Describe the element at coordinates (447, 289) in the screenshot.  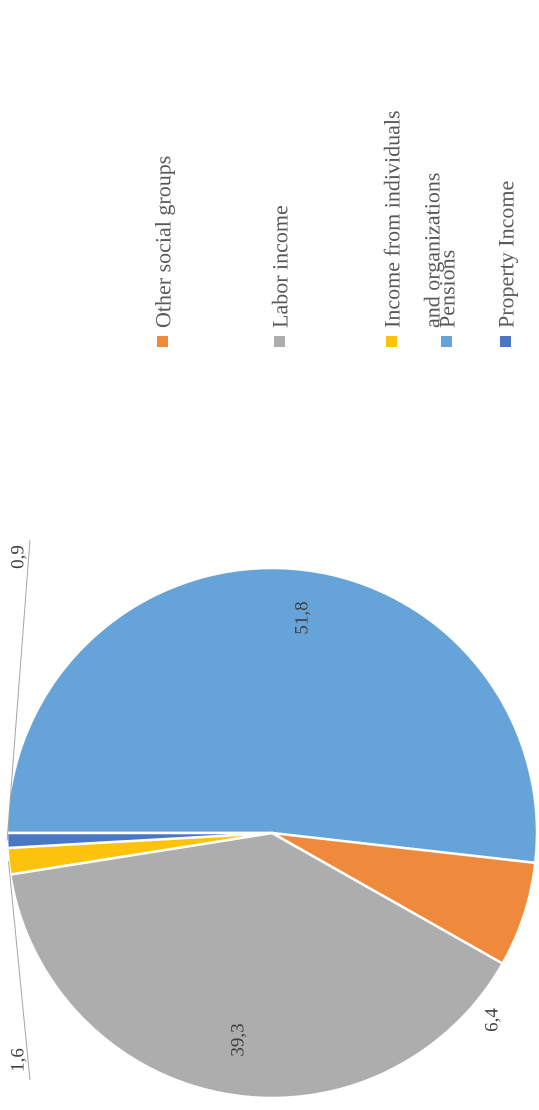
I see `legend-label-pensions: Pensions` at that location.